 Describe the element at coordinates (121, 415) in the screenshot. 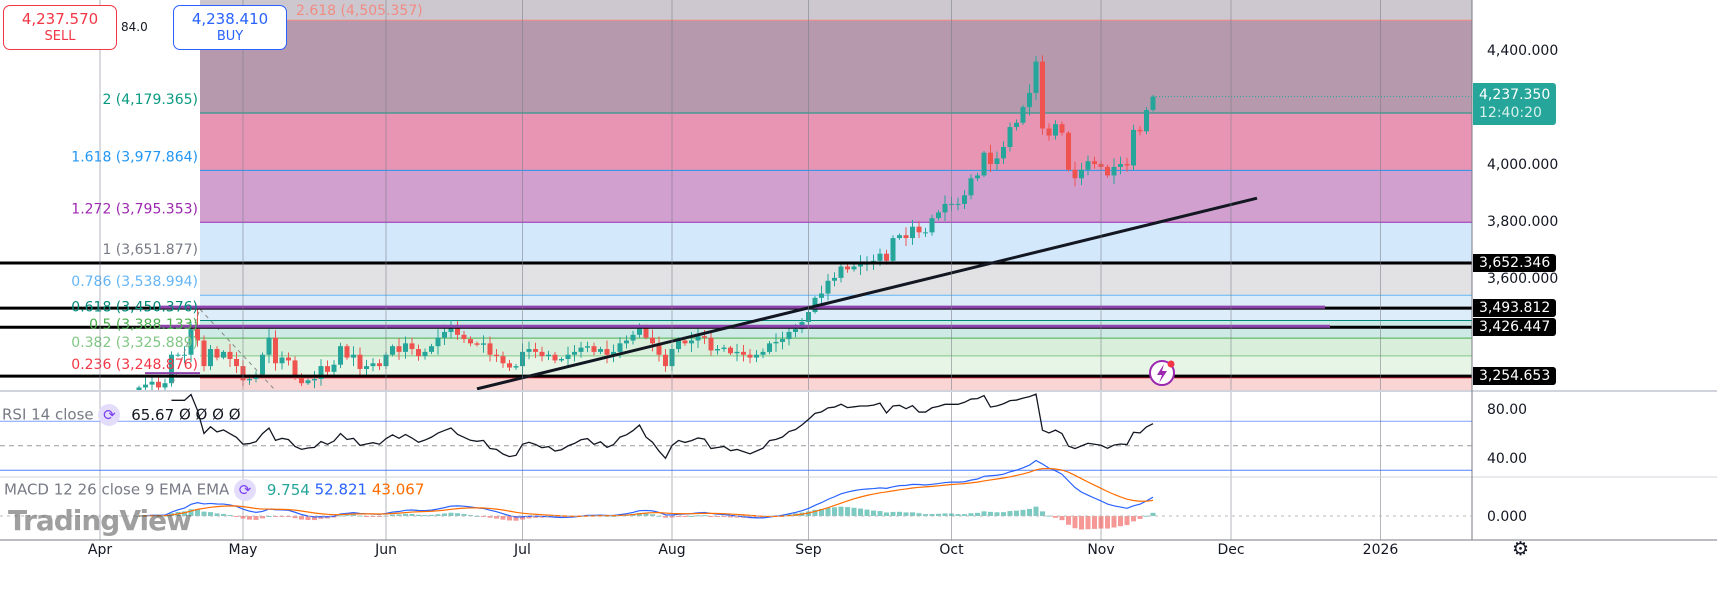

I see `rsi-legend: RSI 14 close ⟳ 65.67 Ø Ø Ø Ø` at that location.